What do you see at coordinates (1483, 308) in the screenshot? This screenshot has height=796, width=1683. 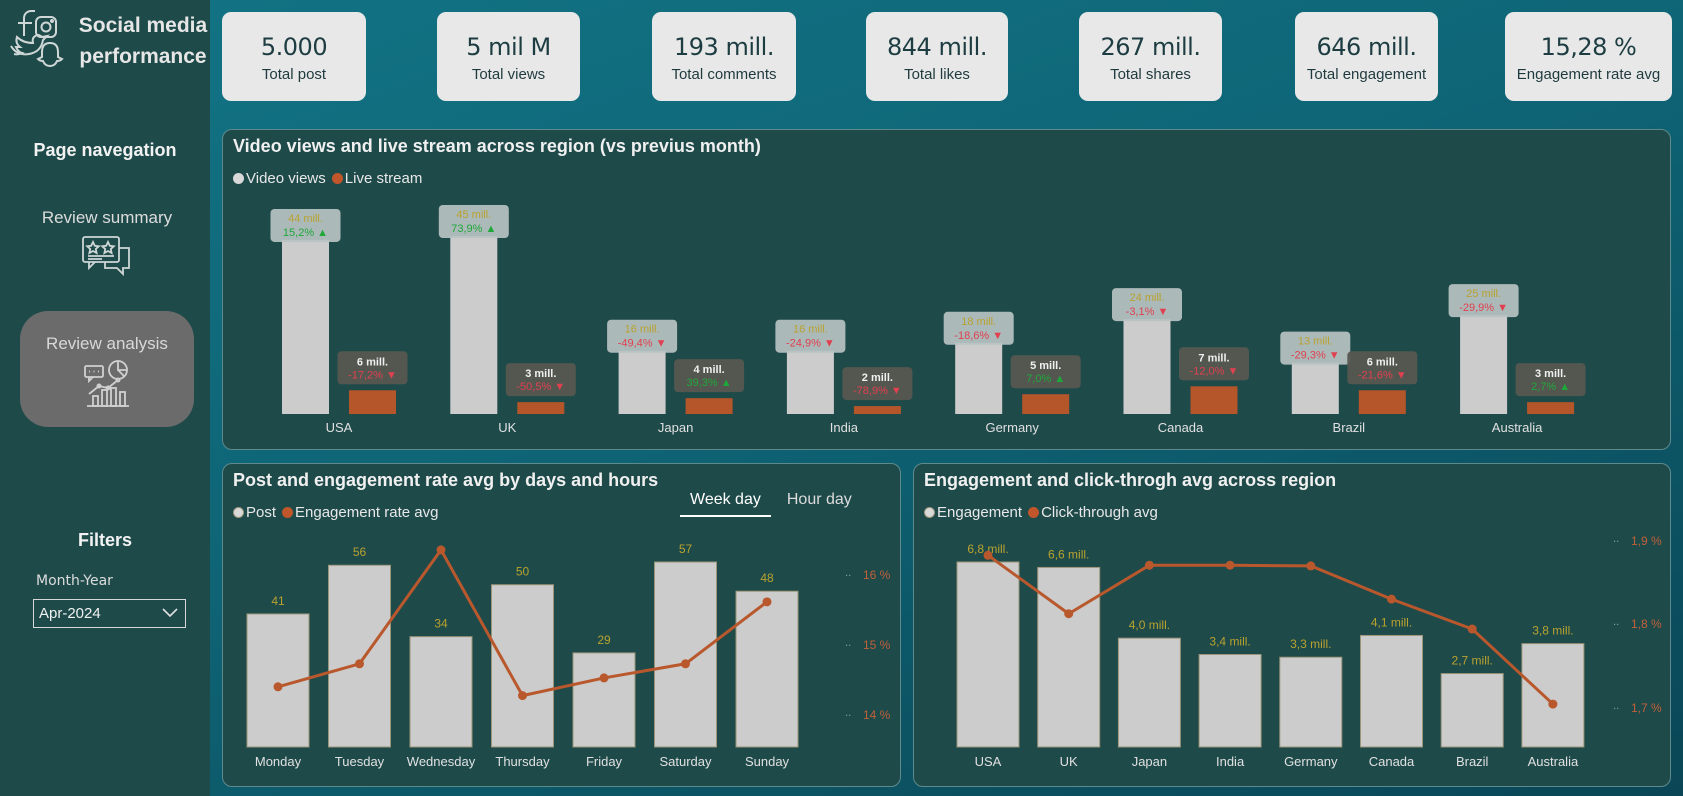 I see `data-label-change: -29,9% ▼` at bounding box center [1483, 308].